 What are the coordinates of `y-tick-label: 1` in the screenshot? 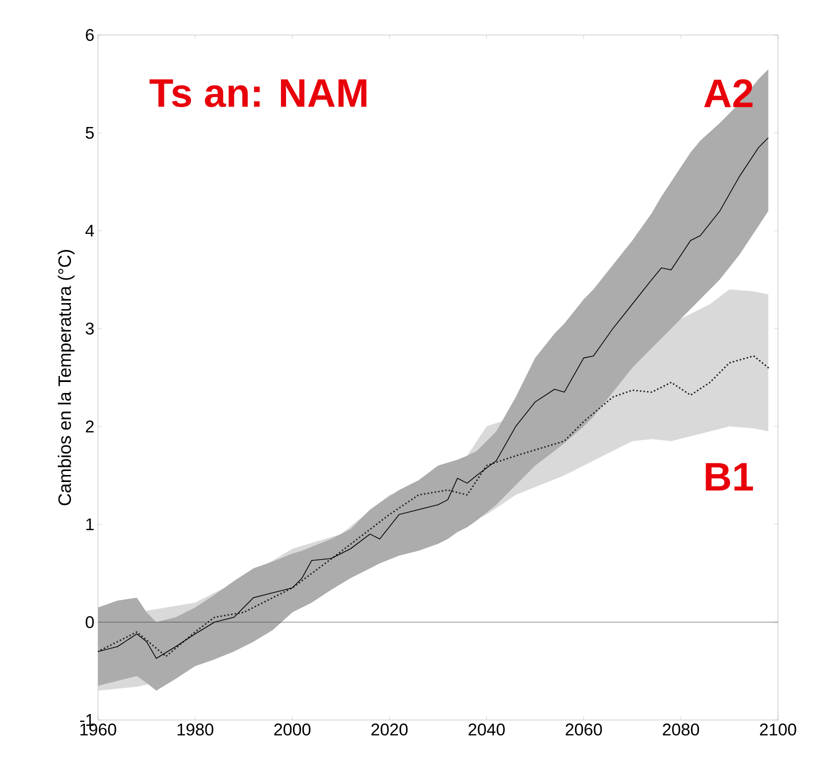 It's located at (90, 524).